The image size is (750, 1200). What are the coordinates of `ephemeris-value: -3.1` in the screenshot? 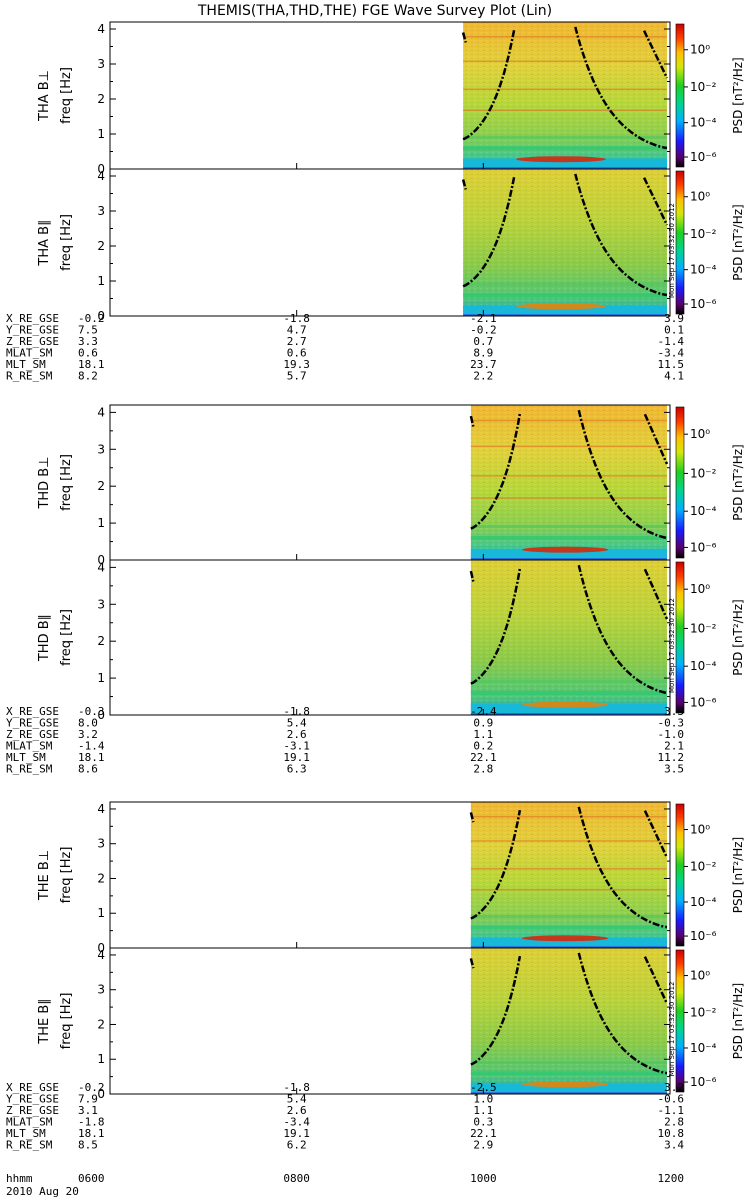 It's located at (296, 746).